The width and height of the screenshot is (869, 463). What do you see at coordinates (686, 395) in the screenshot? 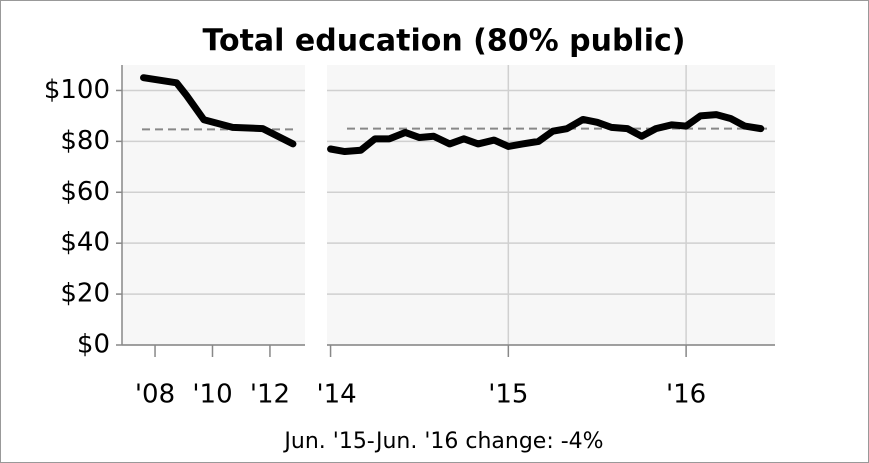
I see `x-tick-label: '16` at bounding box center [686, 395].